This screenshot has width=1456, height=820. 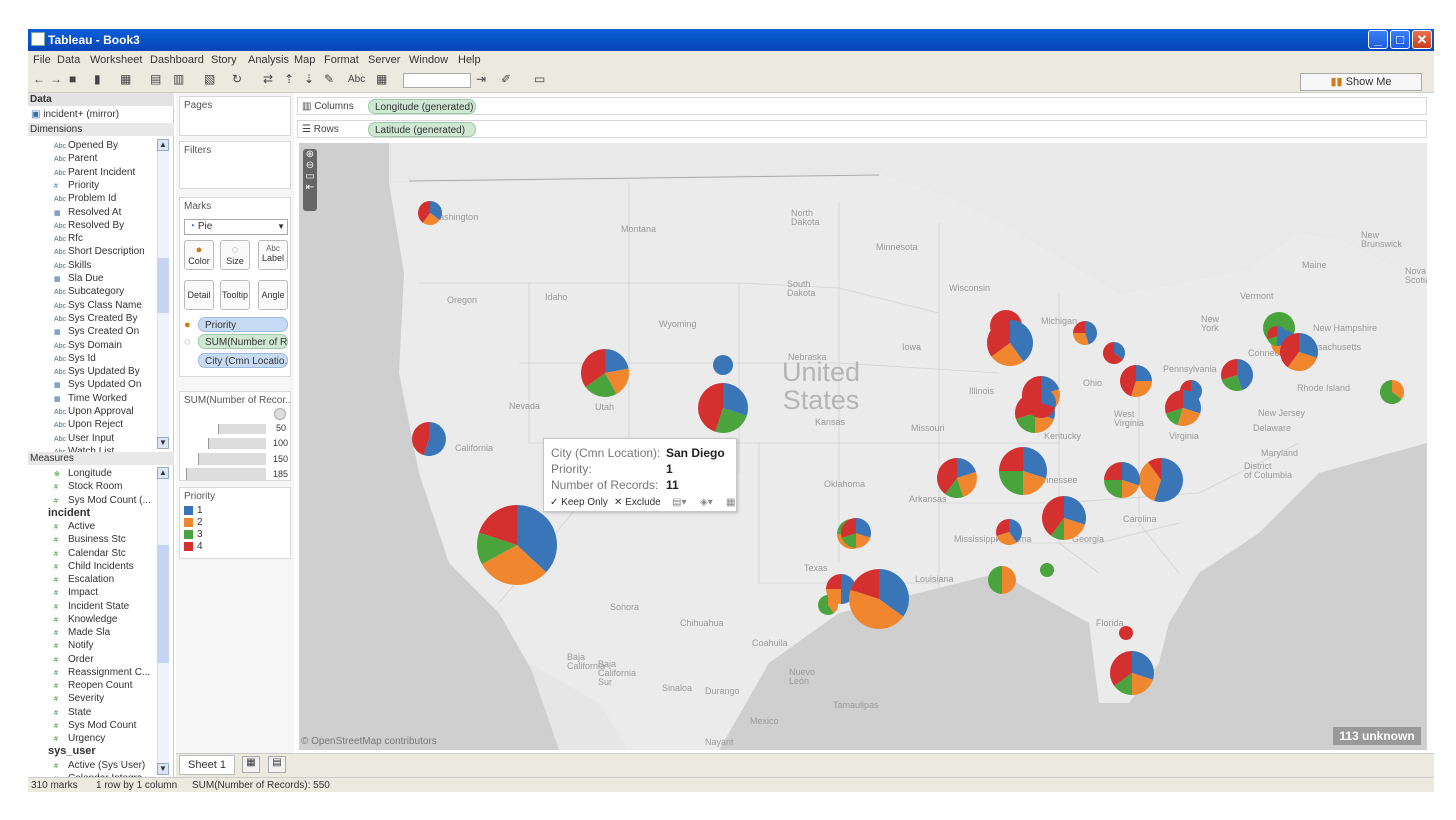 I want to click on dimension-field: Abc Sys Updated By, so click(x=97, y=371).